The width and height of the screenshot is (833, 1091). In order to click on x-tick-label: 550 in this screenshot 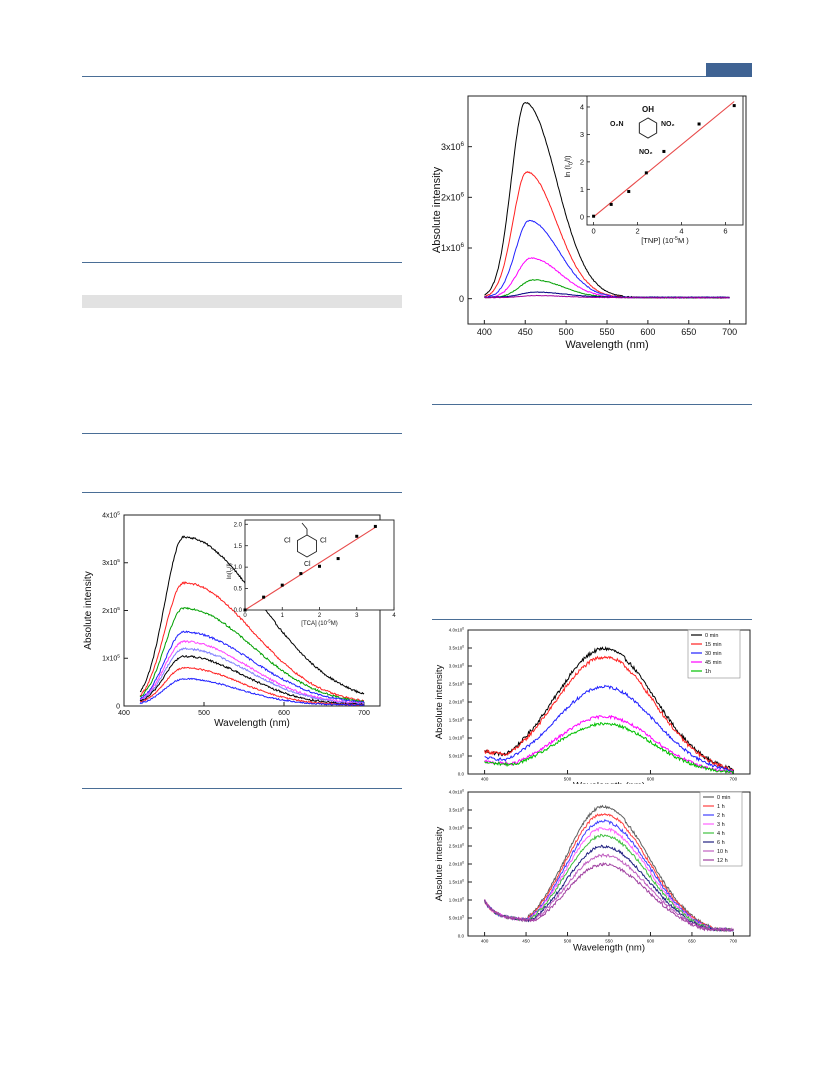, I will do `click(606, 332)`.